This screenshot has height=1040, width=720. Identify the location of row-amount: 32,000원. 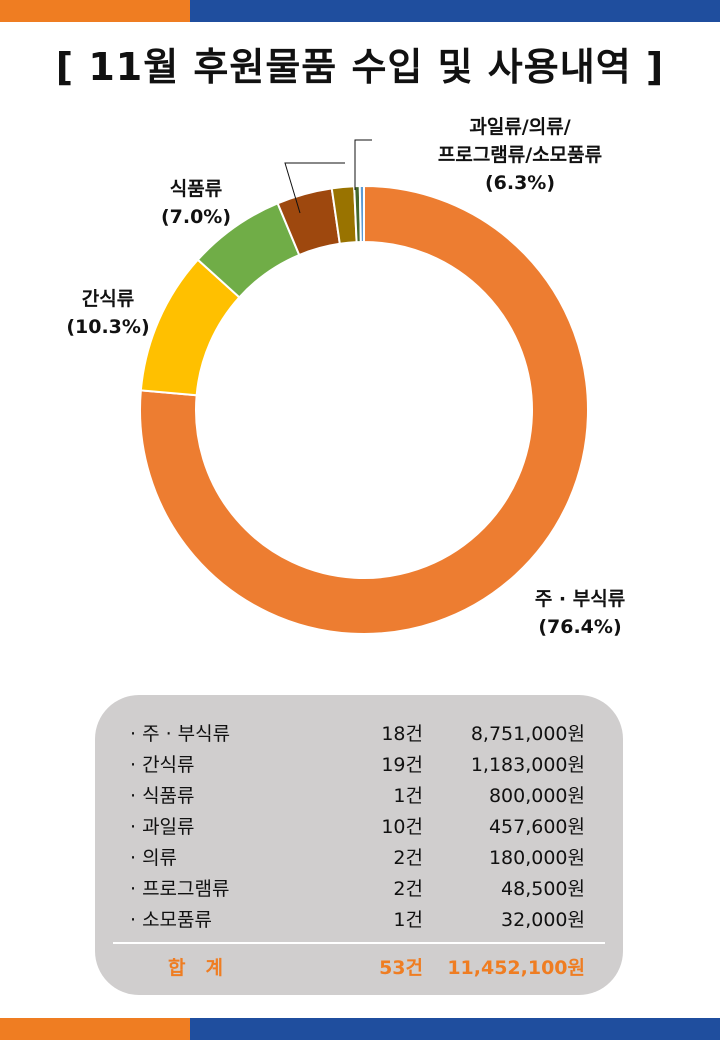
(543, 920).